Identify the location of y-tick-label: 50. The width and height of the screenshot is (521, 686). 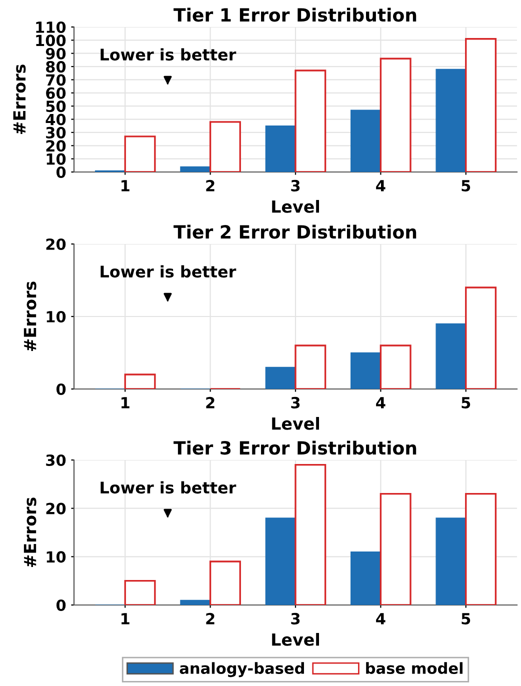
(56, 106).